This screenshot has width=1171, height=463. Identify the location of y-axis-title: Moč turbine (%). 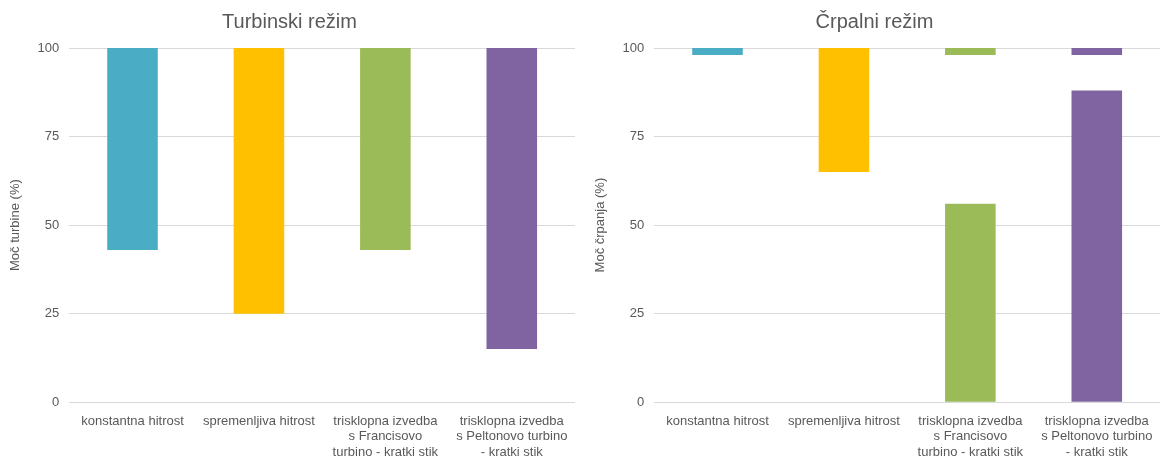
(15, 225).